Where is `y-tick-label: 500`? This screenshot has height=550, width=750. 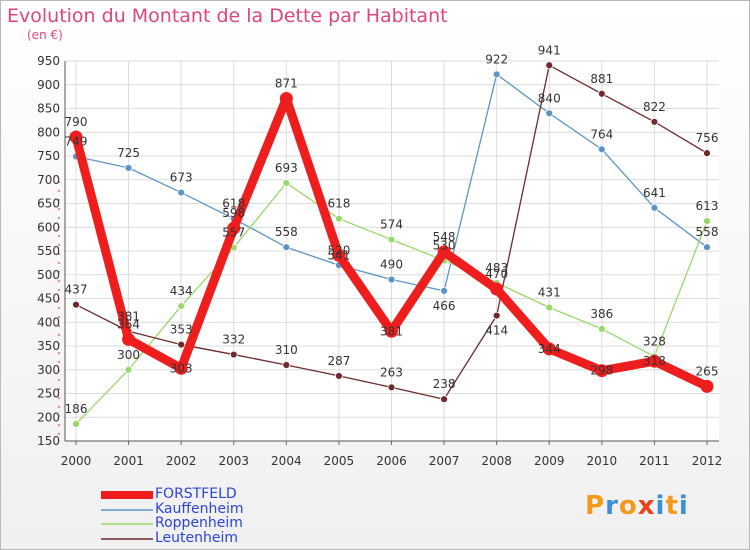
y-tick-label: 500 is located at coordinates (48, 275).